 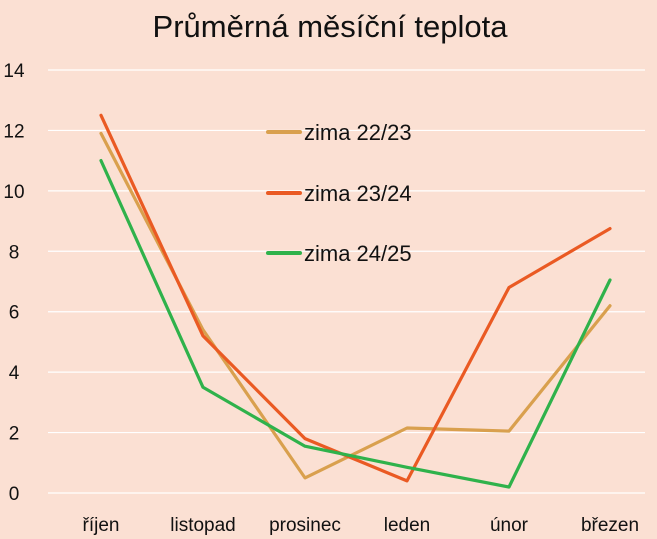 I want to click on y-tick-label: 8, so click(x=14, y=252).